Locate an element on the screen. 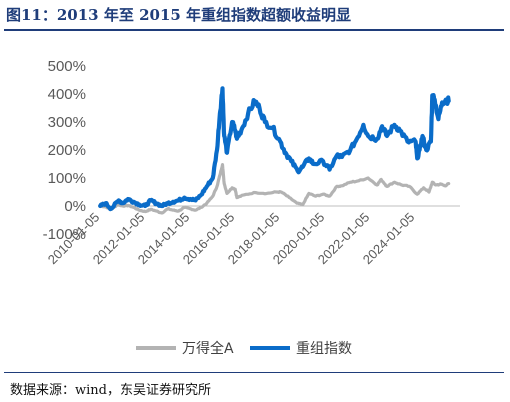  y-tick-label: 0% is located at coordinates (75, 206).